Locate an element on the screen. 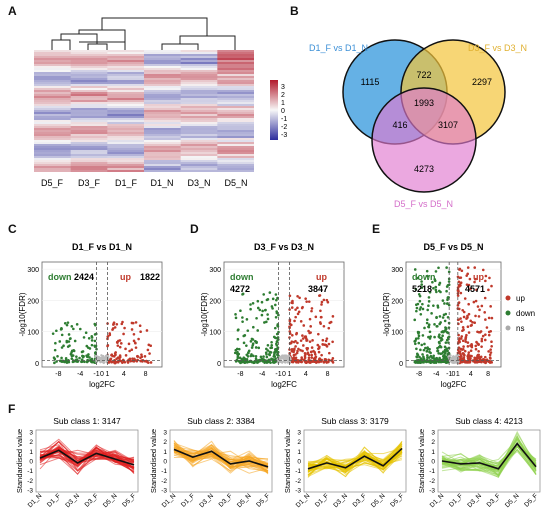  subclass-xtick: D3_F is located at coordinates (226, 500).